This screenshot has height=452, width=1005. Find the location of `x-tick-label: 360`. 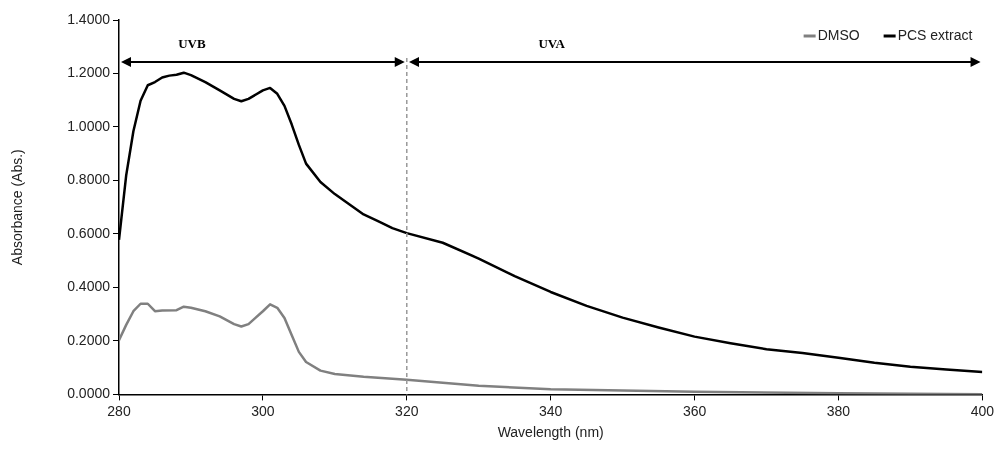

x-tick-label: 360 is located at coordinates (694, 410).